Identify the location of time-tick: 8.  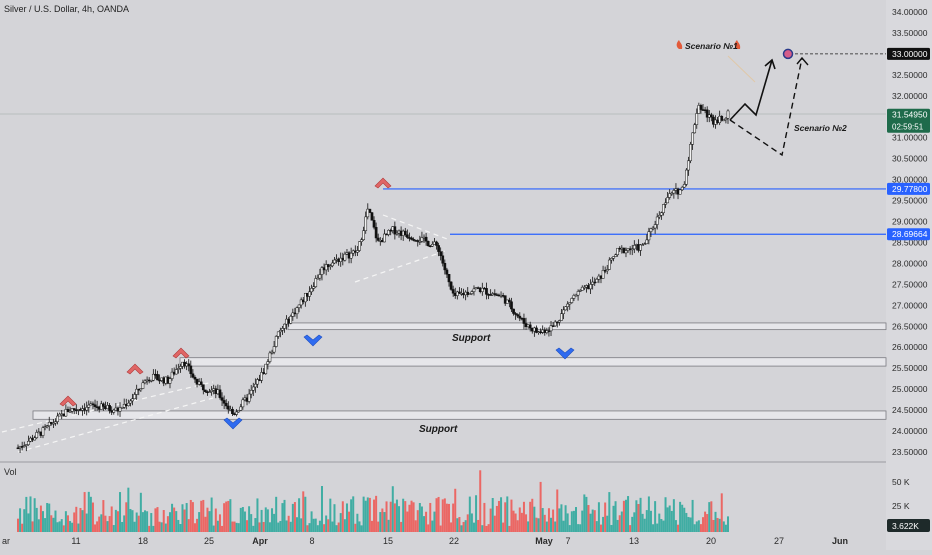
(311, 541).